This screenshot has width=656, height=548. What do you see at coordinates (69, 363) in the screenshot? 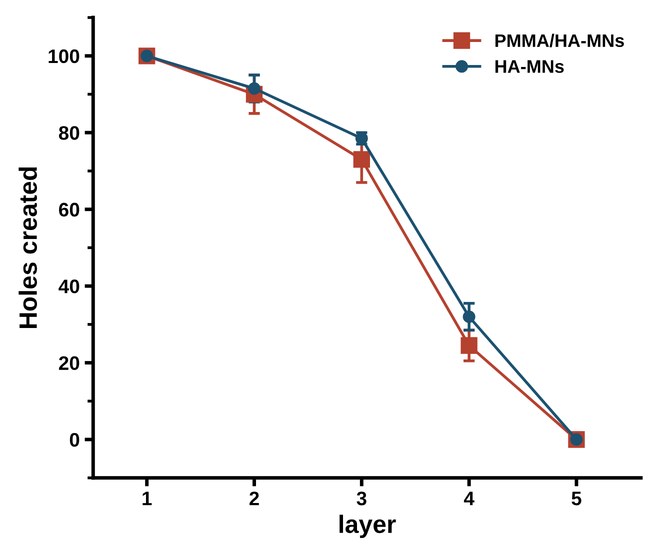
I see `y-tick-label: 20` at bounding box center [69, 363].